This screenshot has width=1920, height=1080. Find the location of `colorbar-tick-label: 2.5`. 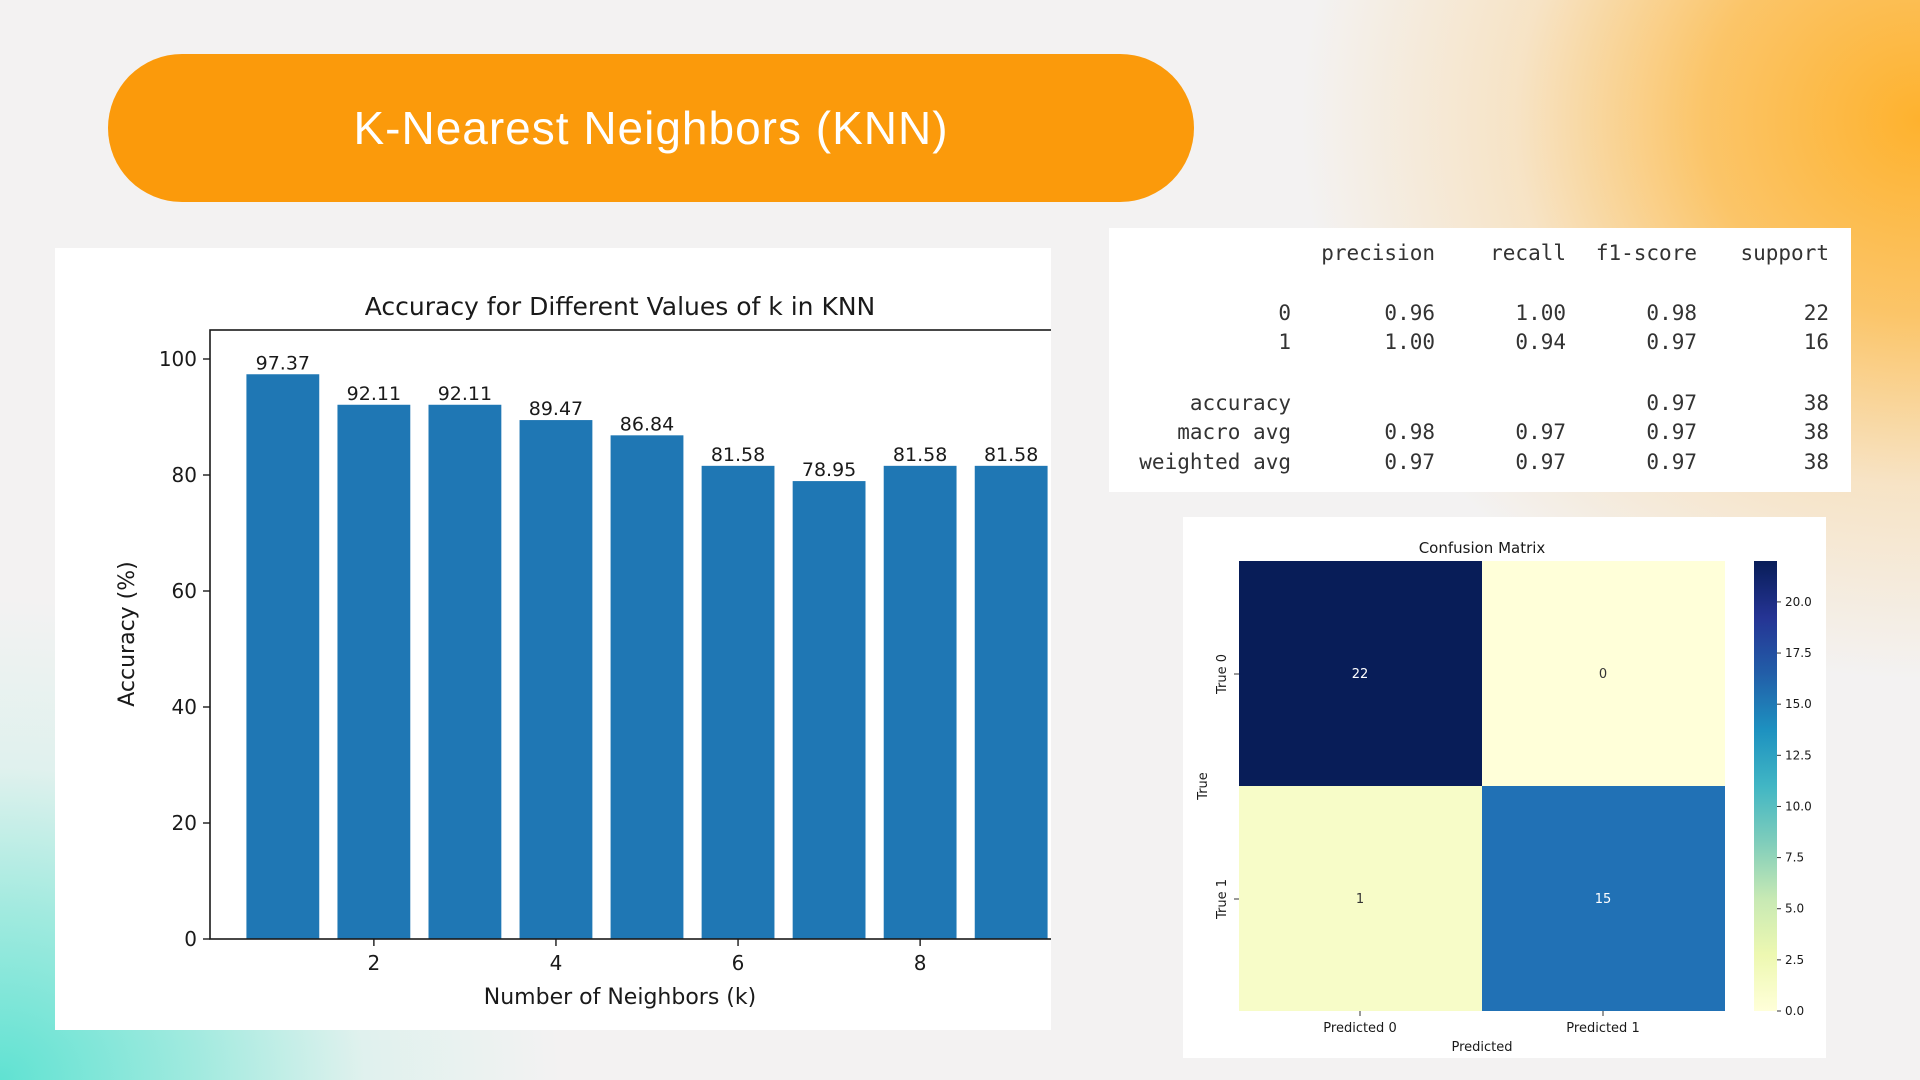

colorbar-tick-label: 2.5 is located at coordinates (1794, 960).